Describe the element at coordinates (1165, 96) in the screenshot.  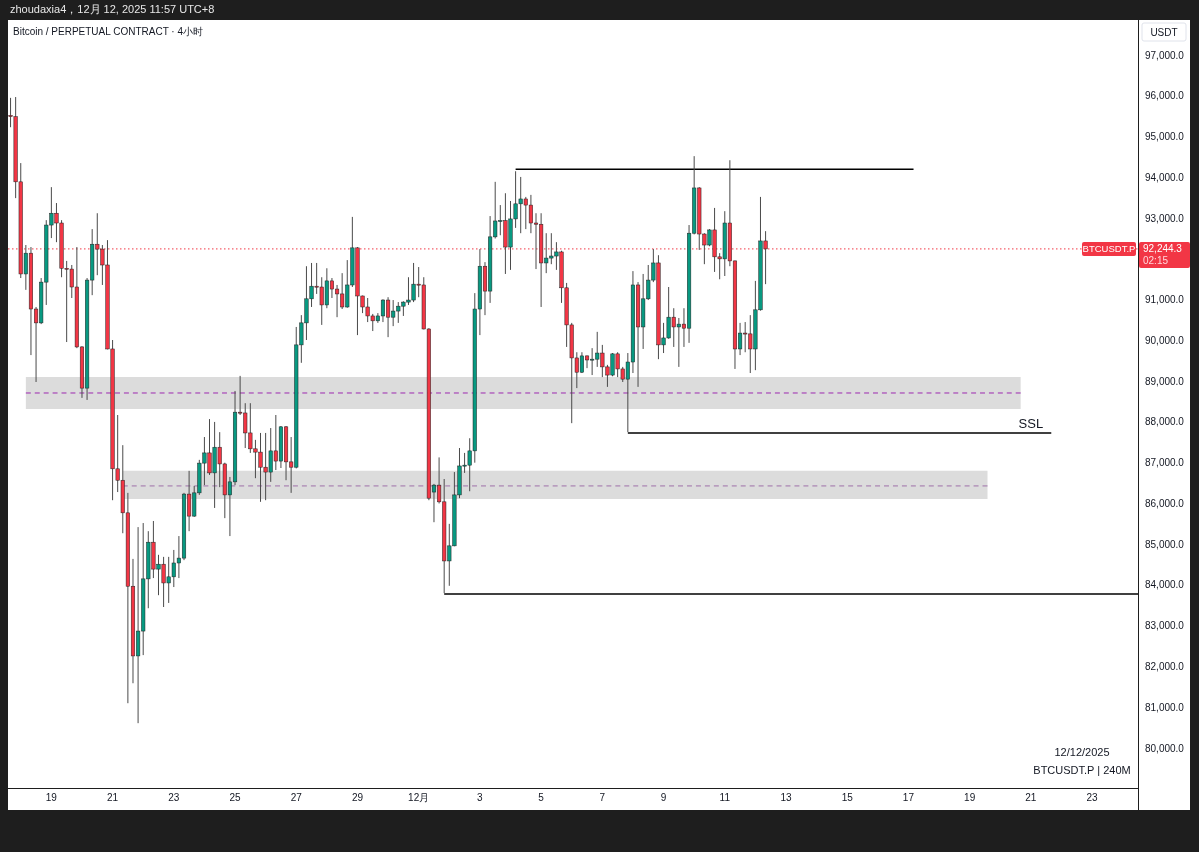
I see `y-tick-label: 96,000.0` at that location.